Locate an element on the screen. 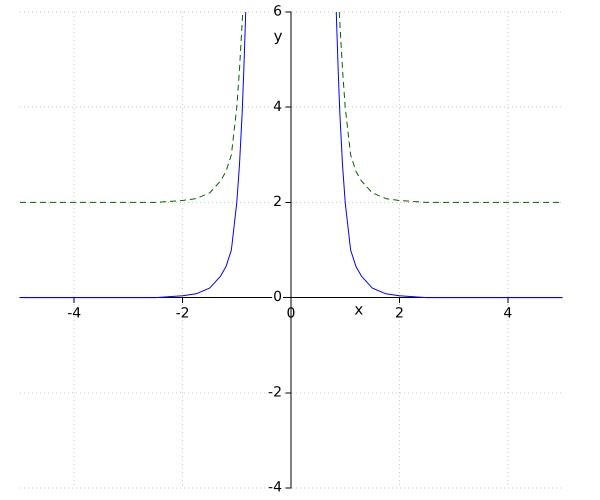 The image size is (600, 500). y-axis-title: y is located at coordinates (278, 35).